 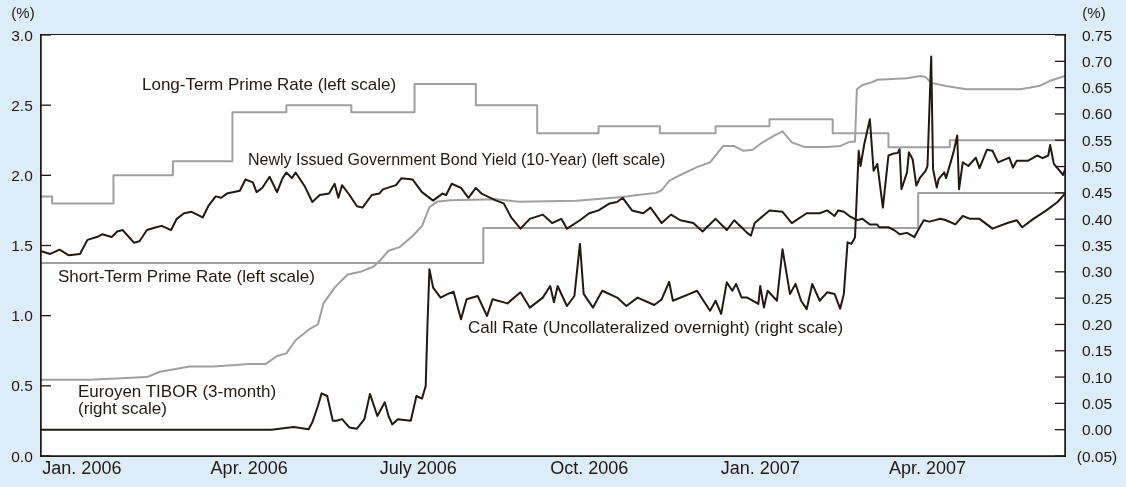 I want to click on y2-tick-label: 0.75, so click(x=1097, y=35).